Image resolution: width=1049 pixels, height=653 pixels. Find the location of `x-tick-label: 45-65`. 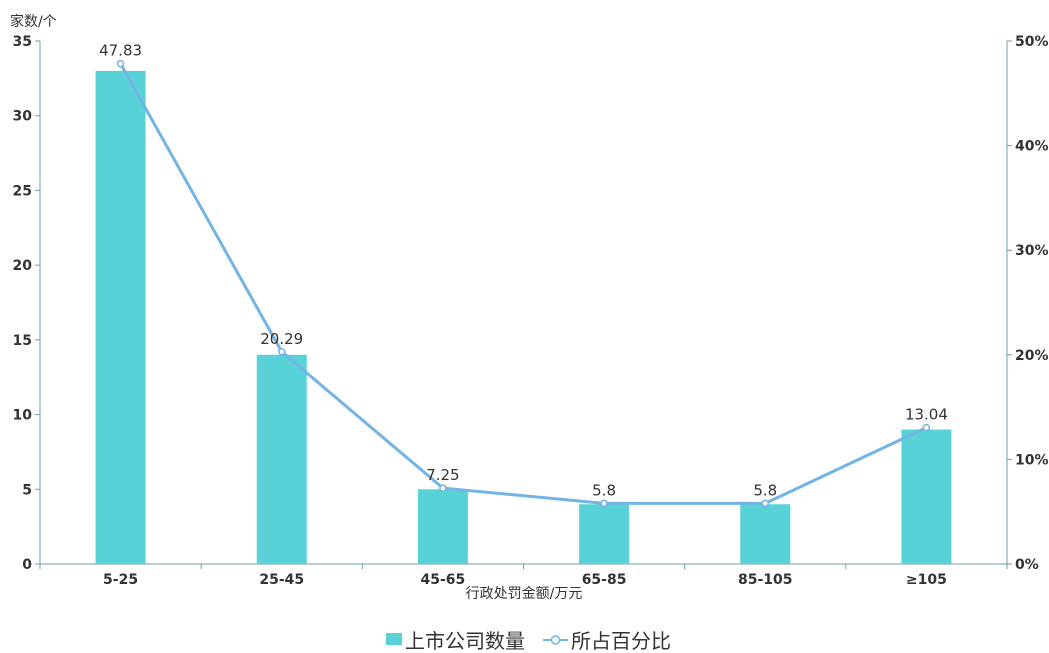

x-tick-label: 45-65 is located at coordinates (443, 580).